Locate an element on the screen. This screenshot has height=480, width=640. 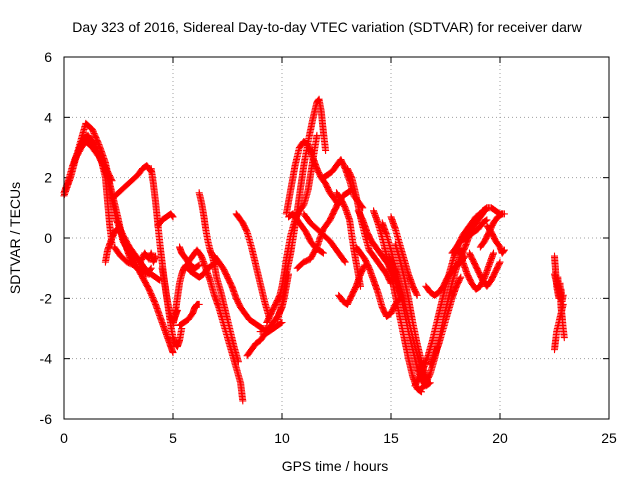
y-tick-label: 4 is located at coordinates (48, 117).